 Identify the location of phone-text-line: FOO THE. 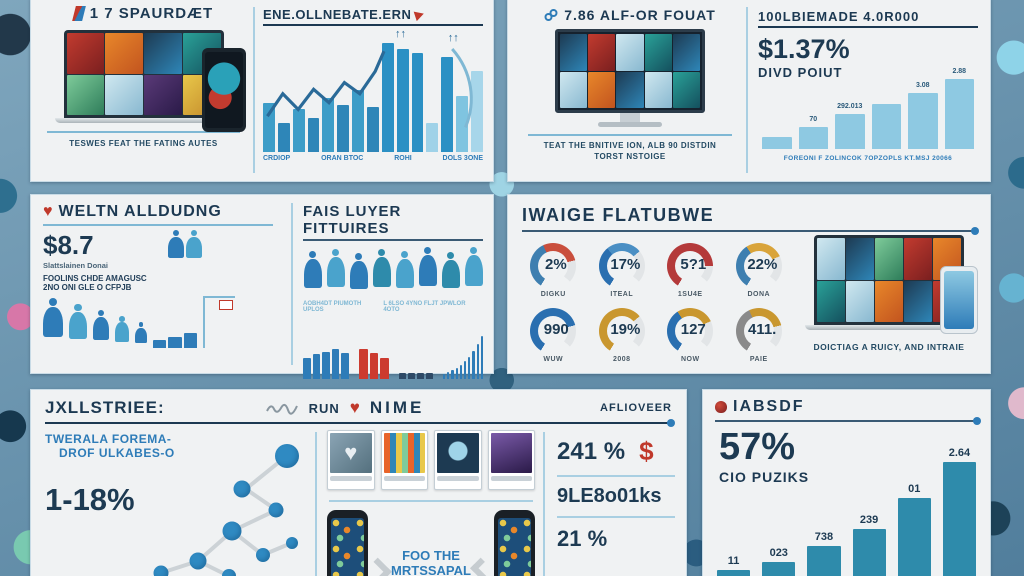
(431, 555).